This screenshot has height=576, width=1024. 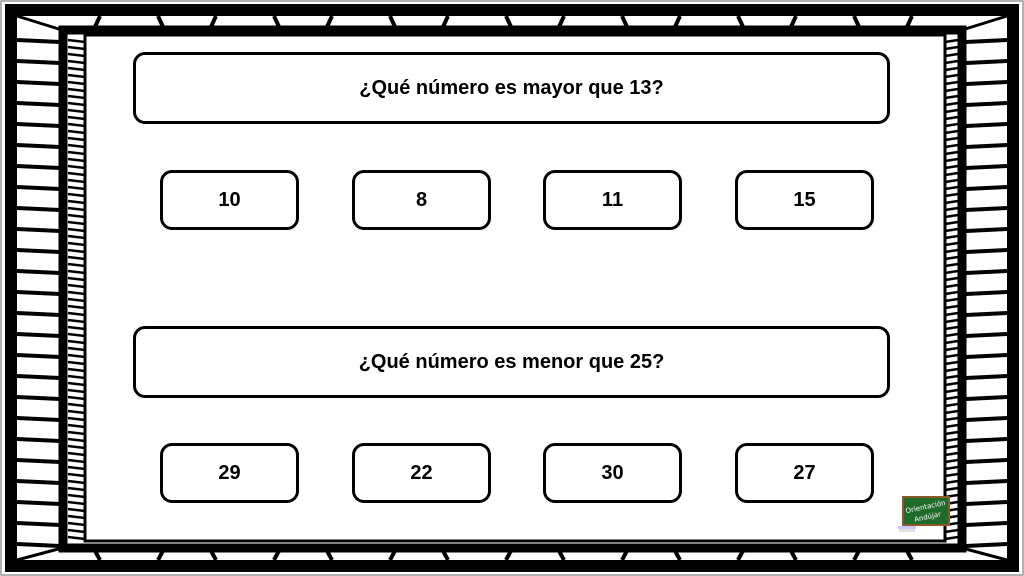 I want to click on answer-option-q2-2: 22, so click(x=421, y=473).